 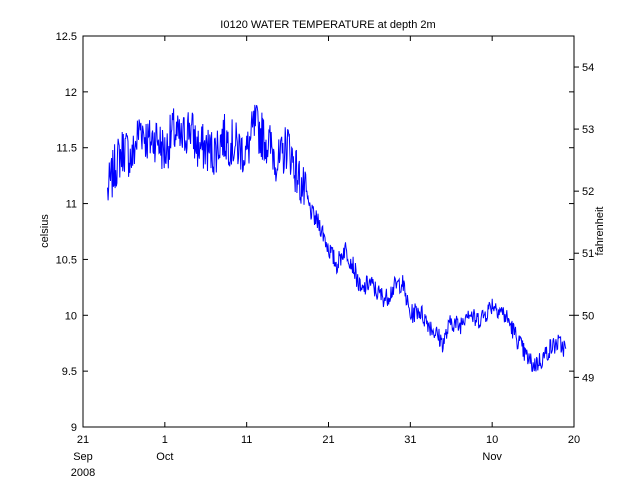 I want to click on y2-tick-label: 50, so click(x=588, y=316).